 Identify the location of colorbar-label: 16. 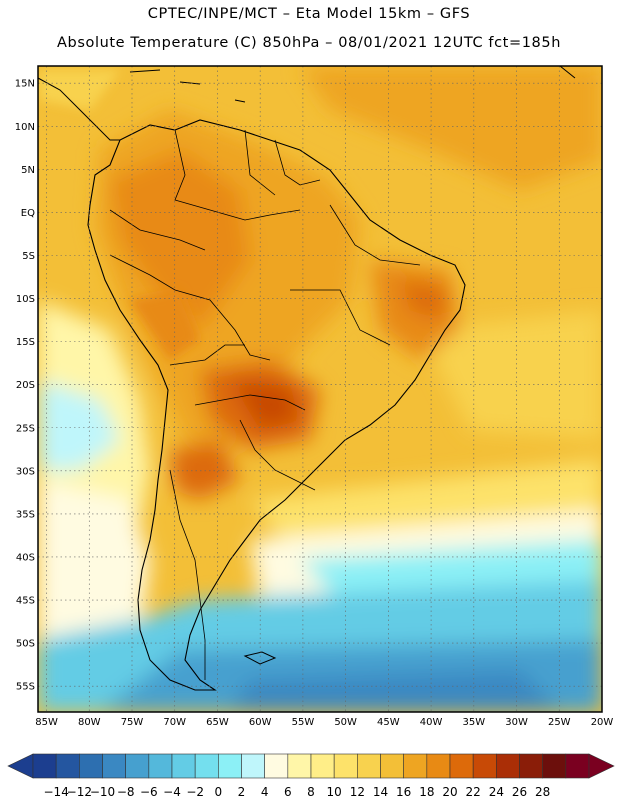
(403, 792).